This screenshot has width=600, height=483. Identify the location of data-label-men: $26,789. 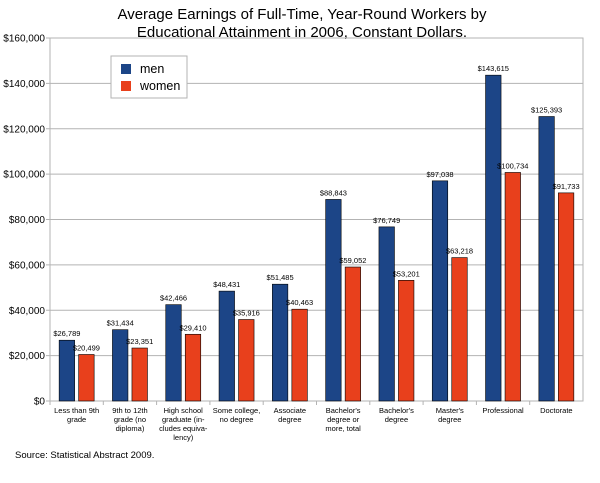
(66, 333).